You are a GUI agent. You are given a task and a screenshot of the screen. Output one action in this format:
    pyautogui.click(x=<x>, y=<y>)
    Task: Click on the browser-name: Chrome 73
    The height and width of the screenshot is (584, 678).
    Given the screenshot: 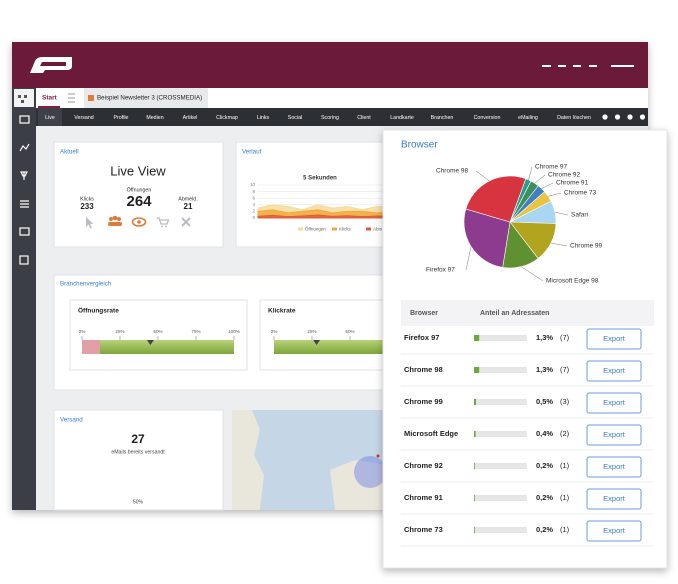 What is the action you would take?
    pyautogui.click(x=423, y=529)
    